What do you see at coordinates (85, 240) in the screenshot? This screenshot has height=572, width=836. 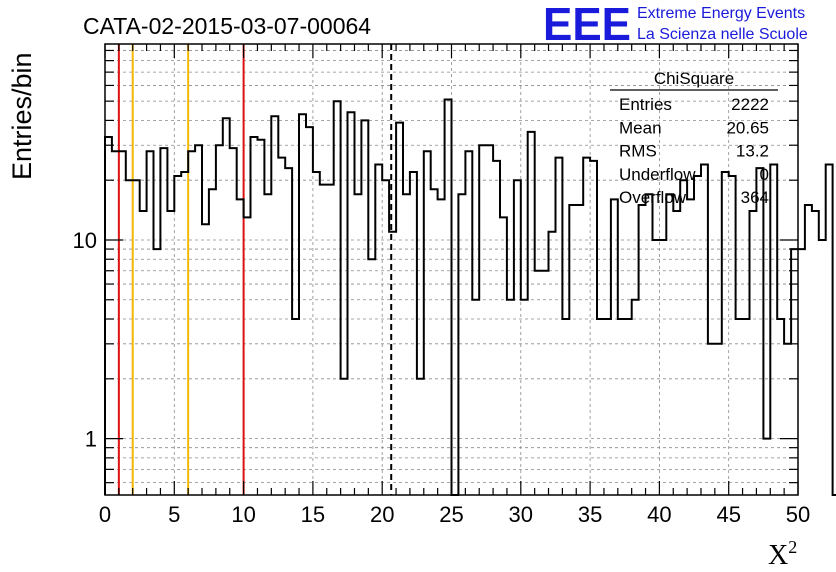 I see `y-tick-label: 10` at bounding box center [85, 240].